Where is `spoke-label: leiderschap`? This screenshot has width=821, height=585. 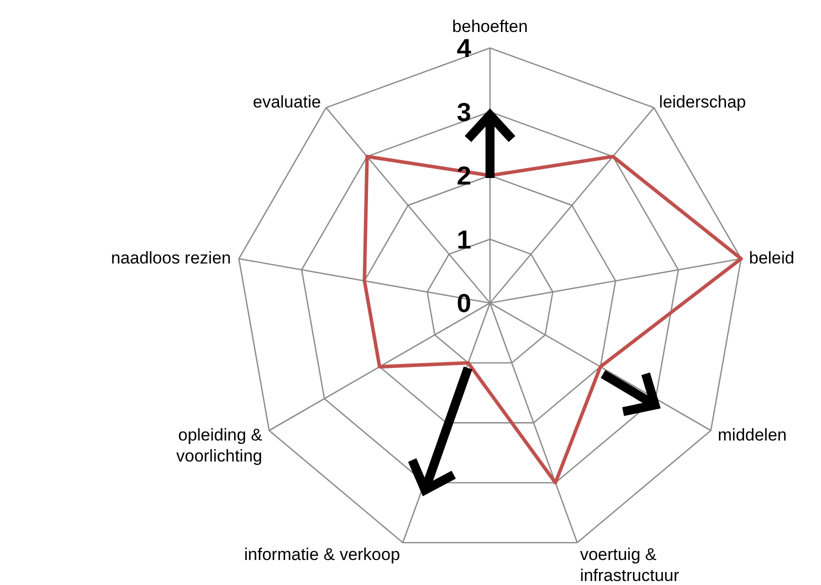
spoke-label: leiderschap is located at coordinates (702, 102).